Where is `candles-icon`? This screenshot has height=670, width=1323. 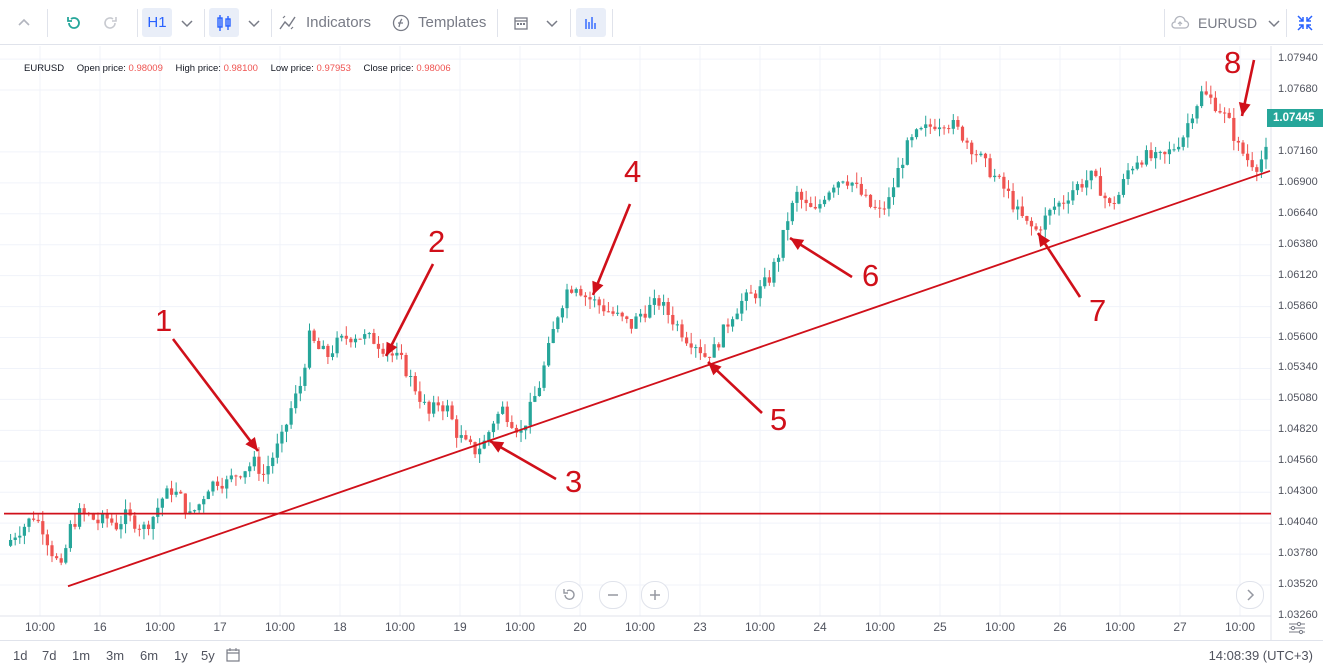
candles-icon is located at coordinates (224, 22).